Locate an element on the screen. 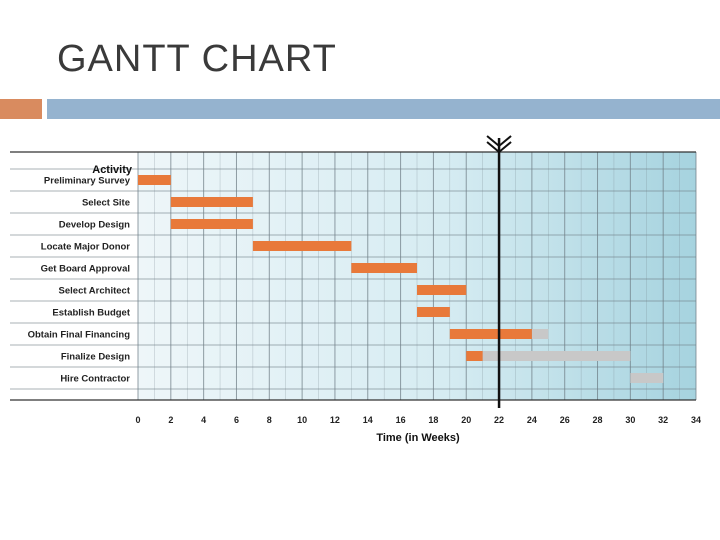 The height and width of the screenshot is (540, 720). activity-label: Select Site is located at coordinates (106, 203).